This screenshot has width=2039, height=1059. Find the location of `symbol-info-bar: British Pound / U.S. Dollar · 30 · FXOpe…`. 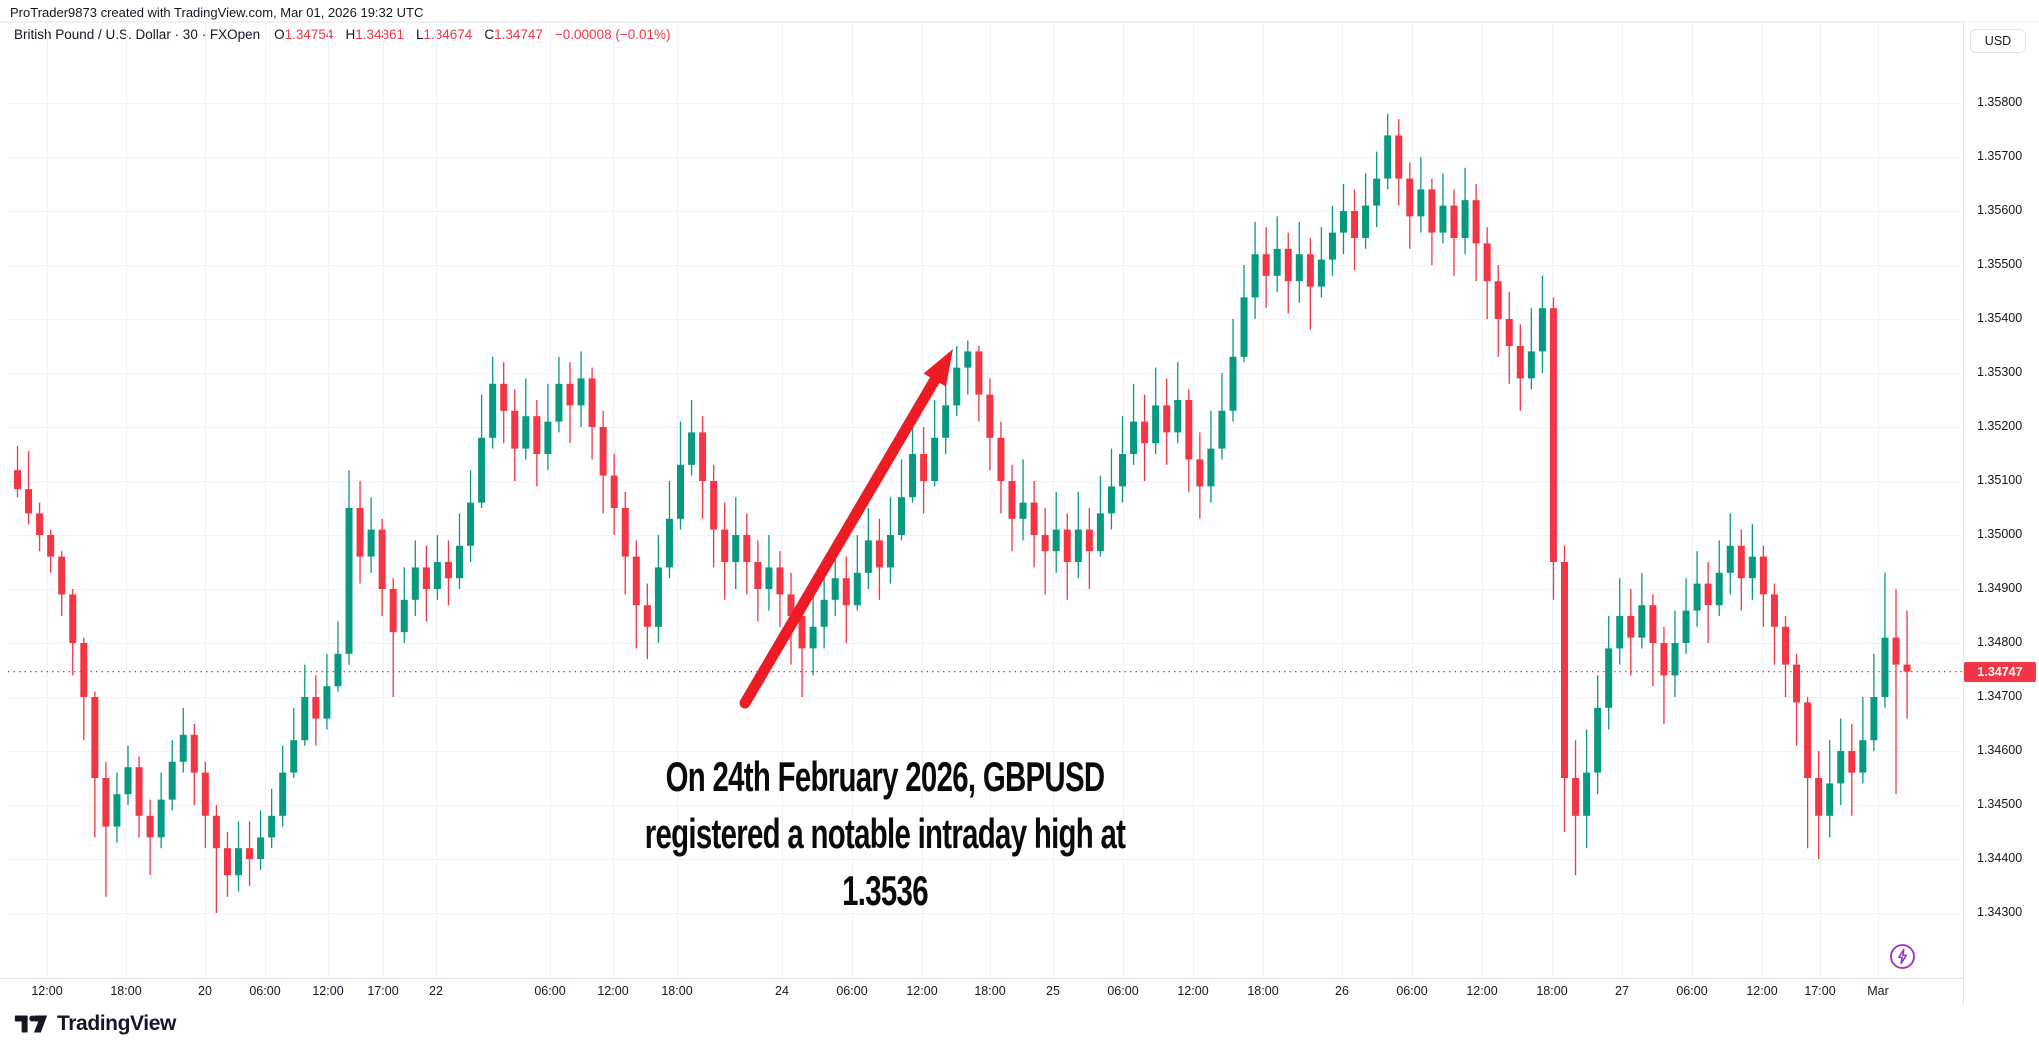

symbol-info-bar: British Pound / U.S. Dollar · 30 · FXOpe… is located at coordinates (342, 34).